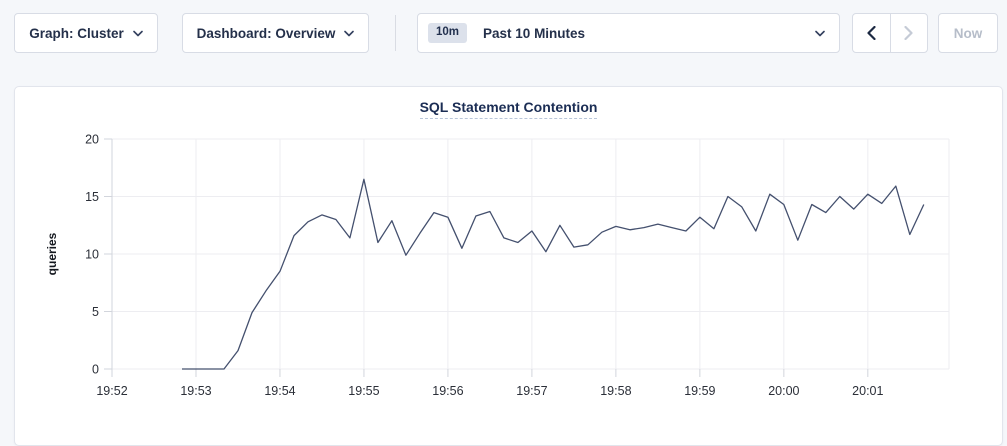 This screenshot has height=446, width=1007. What do you see at coordinates (448, 33) in the screenshot?
I see `time-window-badge: 10m` at bounding box center [448, 33].